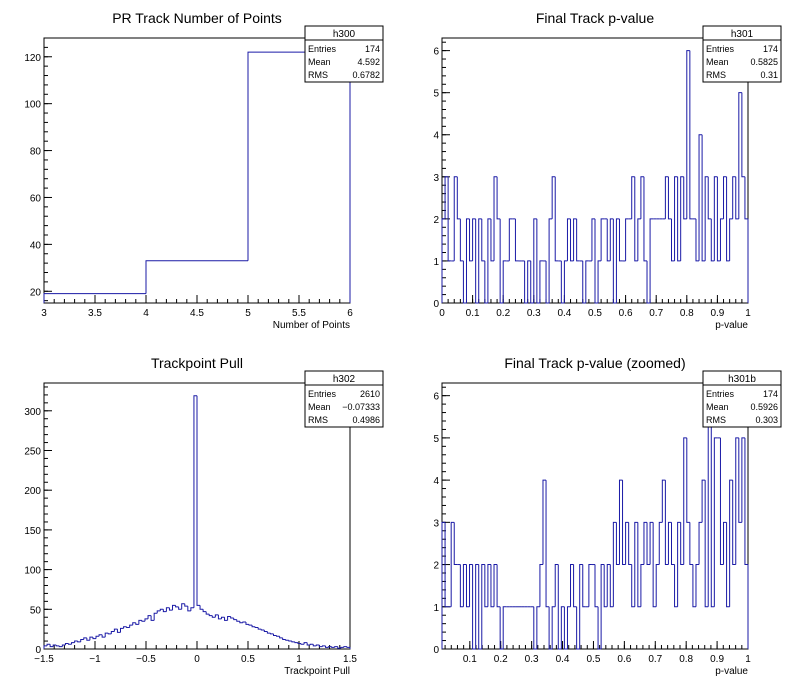 Image resolution: width=796 pixels, height=690 pixels. What do you see at coordinates (766, 420) in the screenshot?
I see `stats-value-rms: 0.303` at bounding box center [766, 420].